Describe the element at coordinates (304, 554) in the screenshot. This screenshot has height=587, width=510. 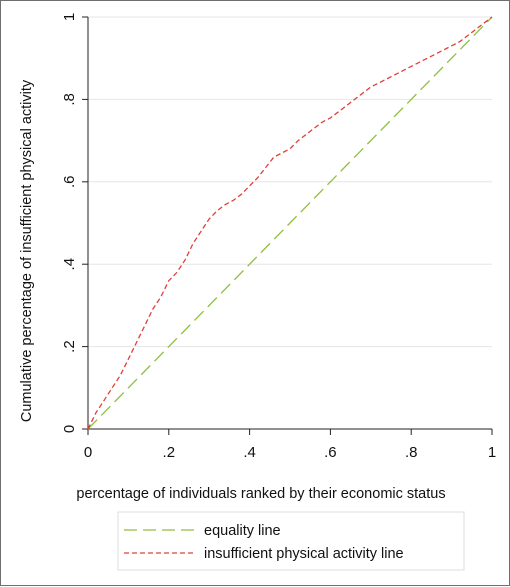
I see `legend-label-activity: insufficient physical activity line` at that location.